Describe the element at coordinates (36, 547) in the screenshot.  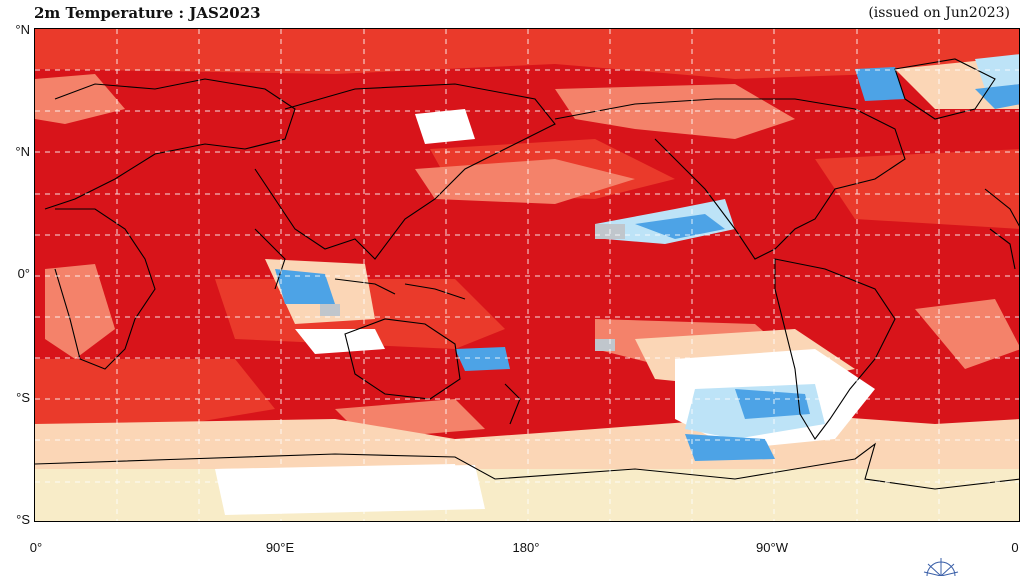
I see `lon-label-0: 0°` at that location.